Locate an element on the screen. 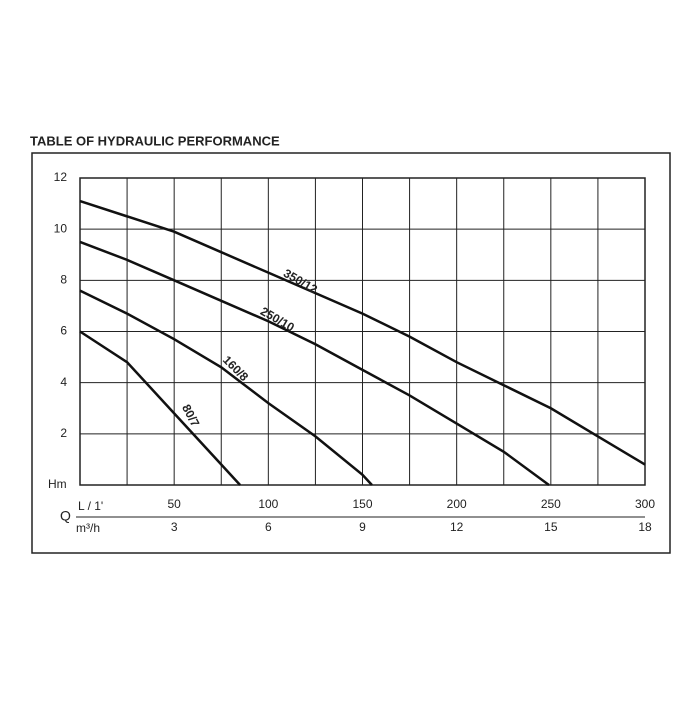 The width and height of the screenshot is (700, 705). x2-tick-label: 18 is located at coordinates (645, 527).